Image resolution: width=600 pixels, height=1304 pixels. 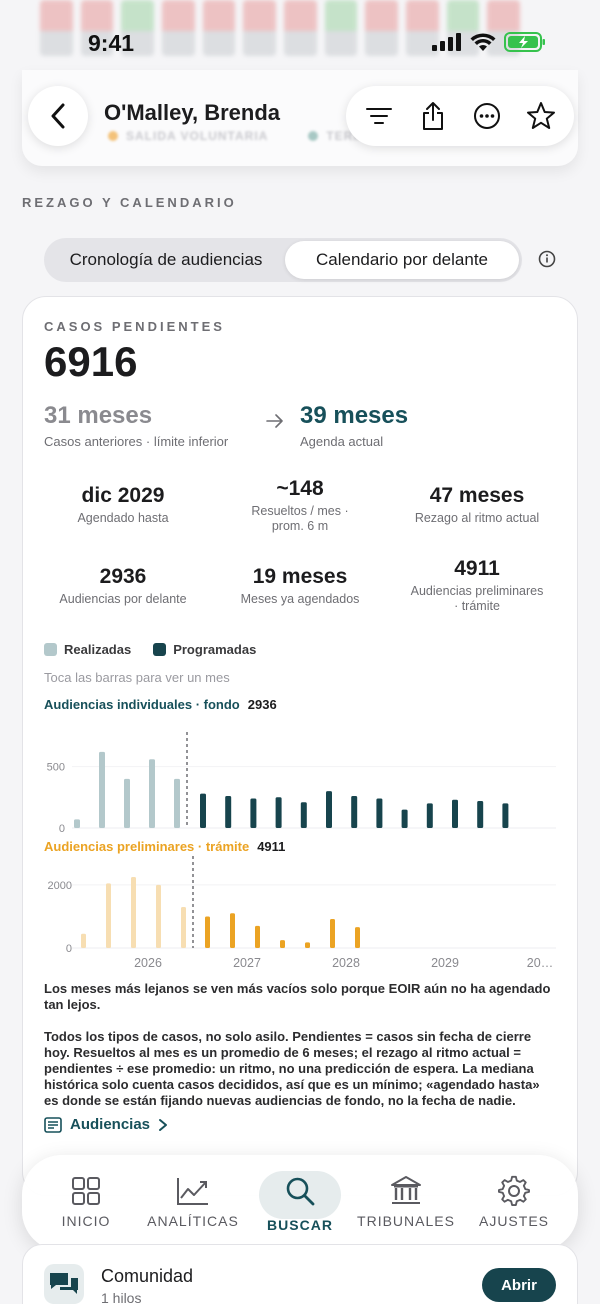 I want to click on x-tick-label: 2028, so click(x=346, y=963).